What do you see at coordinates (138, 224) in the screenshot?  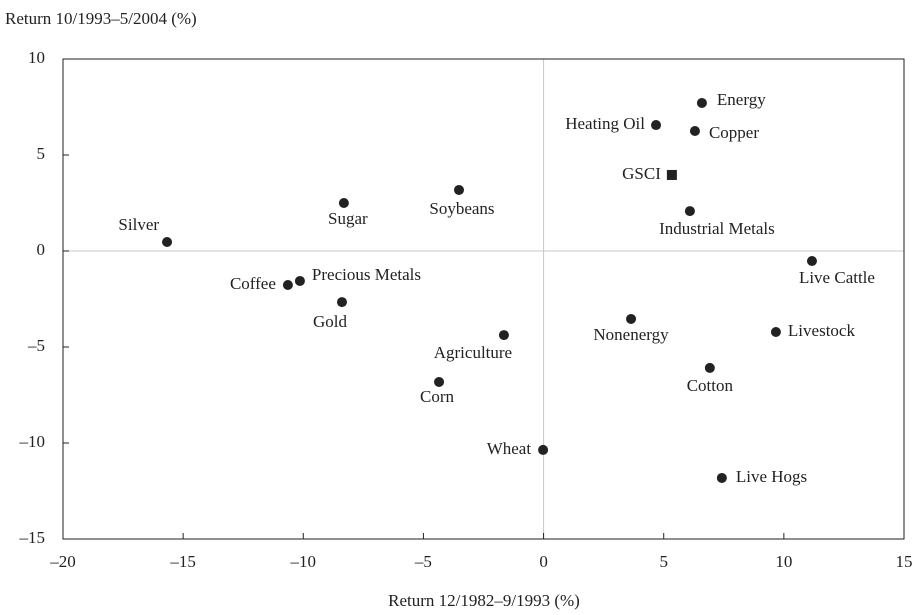 I see `point-label: Silver` at bounding box center [138, 224].